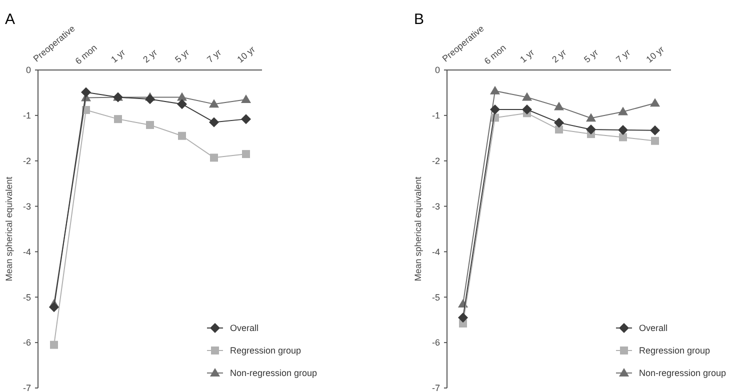  Describe the element at coordinates (10, 19) in the screenshot. I see `chart-title: A` at that location.